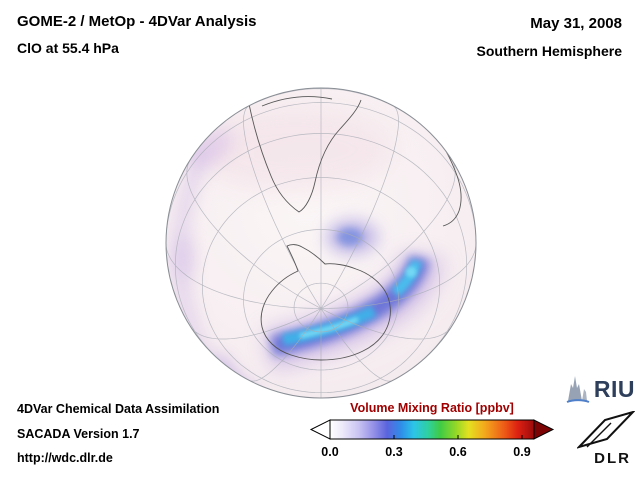 The width and height of the screenshot is (640, 480). I want to click on footer-assimilation: 4DVar Chemical Data Assimilation, so click(118, 409).